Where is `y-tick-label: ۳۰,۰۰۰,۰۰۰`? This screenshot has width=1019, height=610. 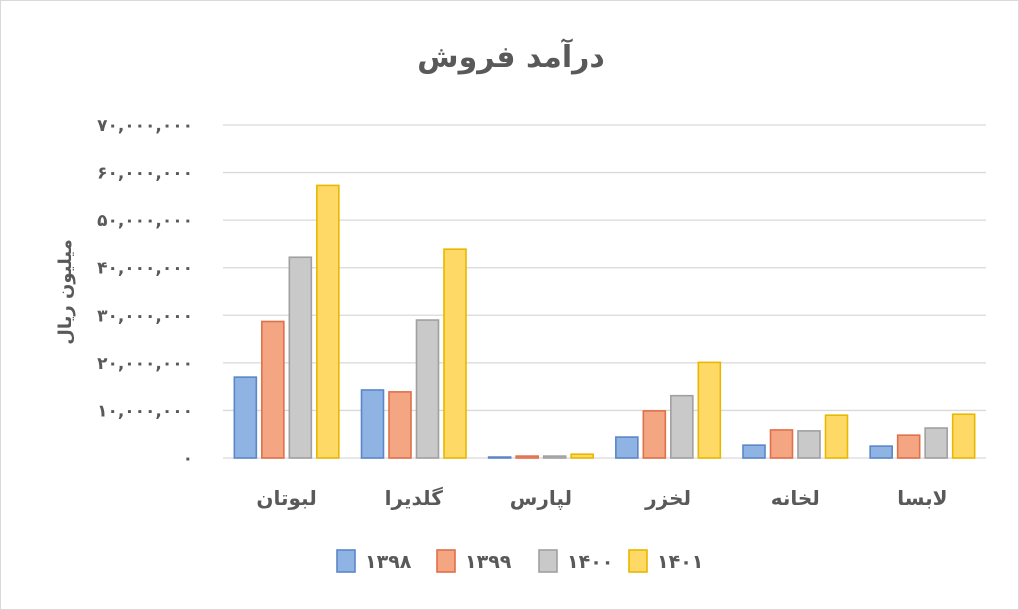 y-tick-label: ۳۰,۰۰۰,۰۰۰ is located at coordinates (145, 316).